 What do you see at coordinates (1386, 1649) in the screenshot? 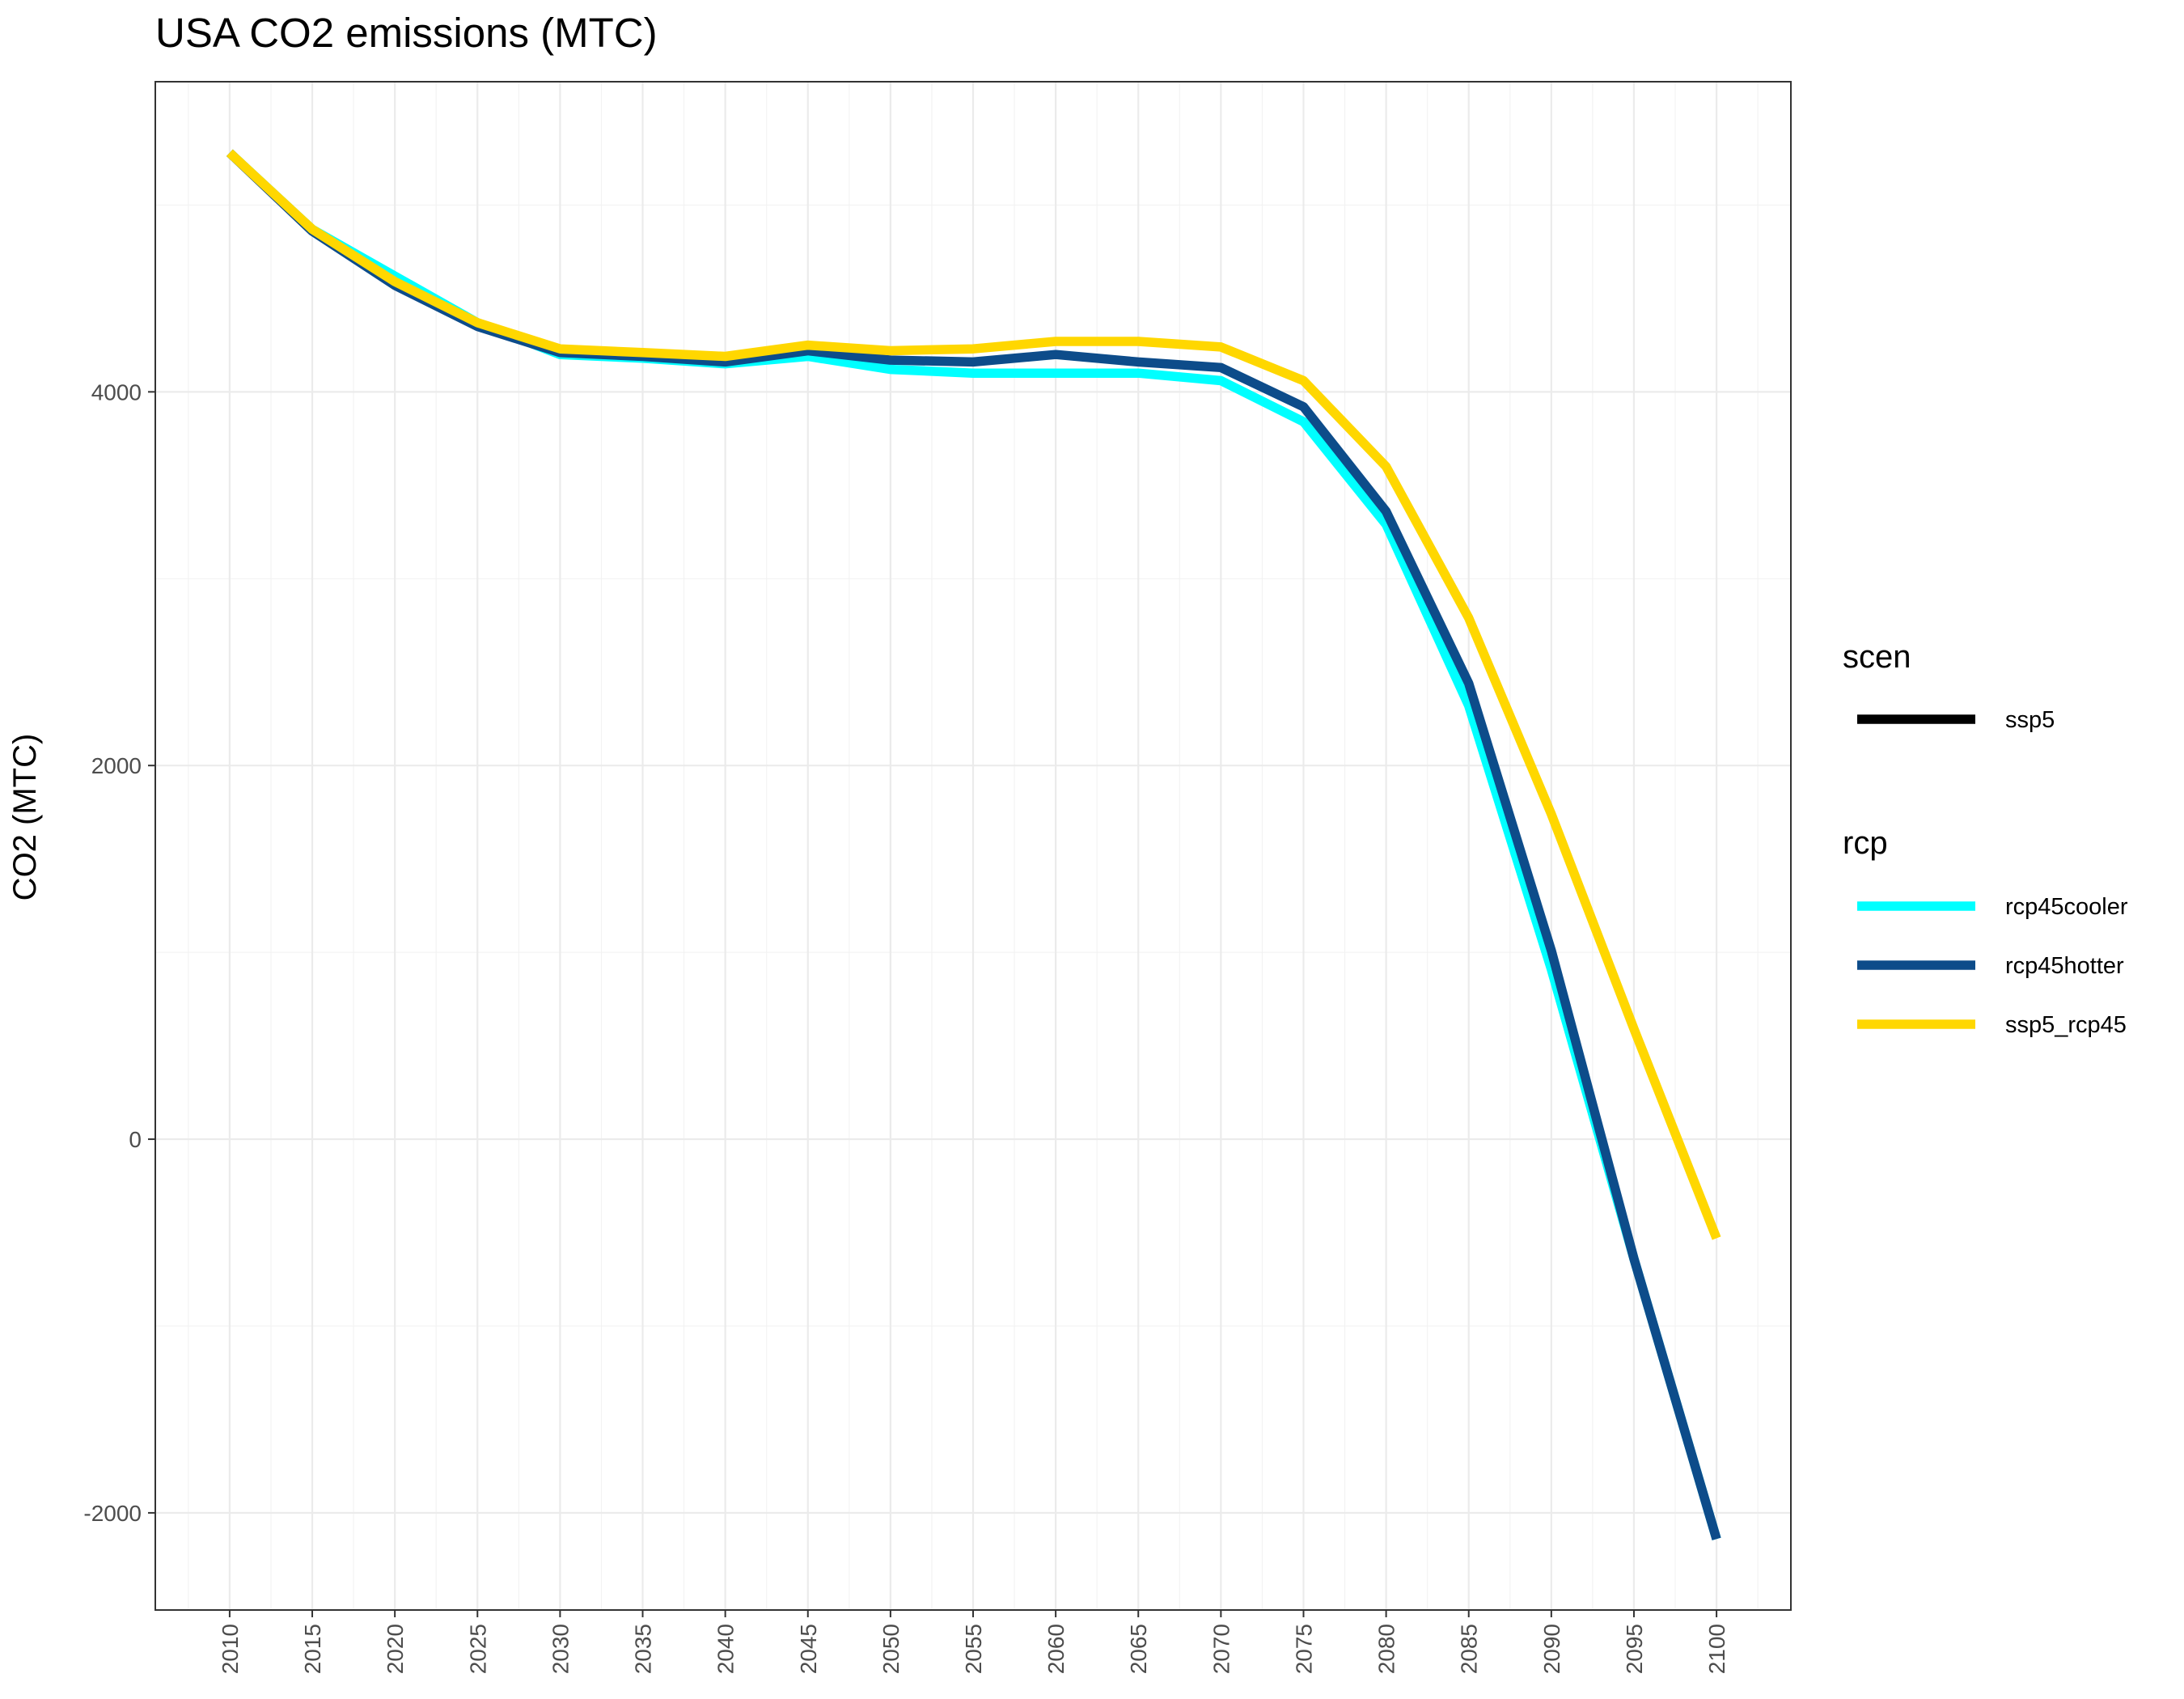
I see `x-tick-label: 2080` at bounding box center [1386, 1649].